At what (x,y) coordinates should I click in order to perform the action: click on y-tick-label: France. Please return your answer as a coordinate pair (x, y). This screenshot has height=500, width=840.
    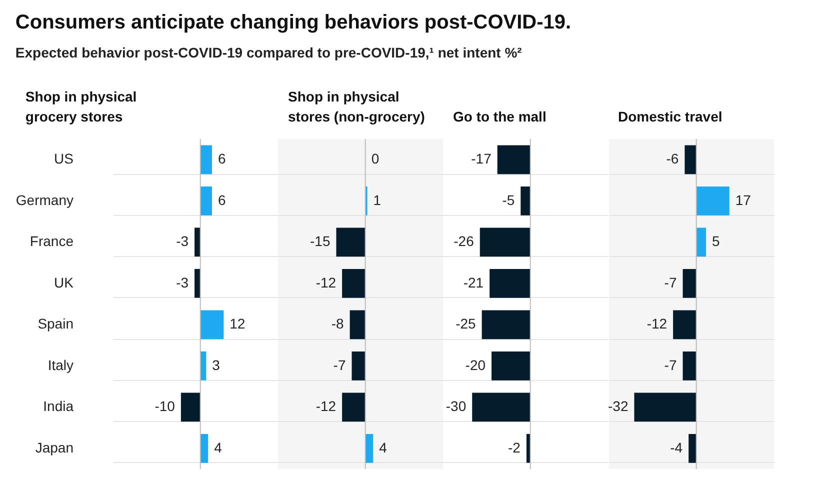
    Looking at the image, I should click on (52, 241).